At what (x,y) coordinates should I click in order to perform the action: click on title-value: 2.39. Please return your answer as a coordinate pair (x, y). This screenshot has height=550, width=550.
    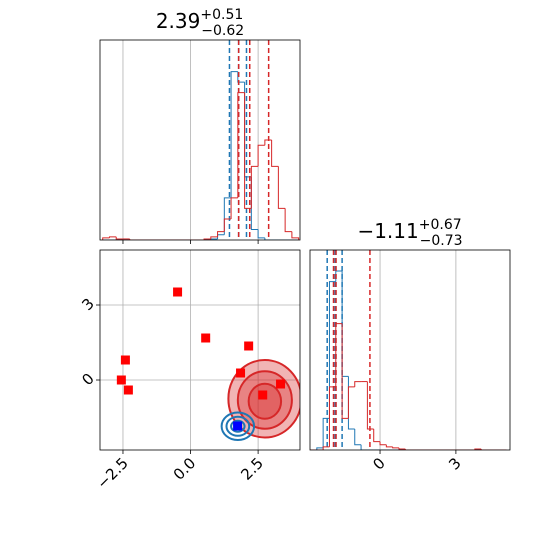
    Looking at the image, I should click on (178, 21).